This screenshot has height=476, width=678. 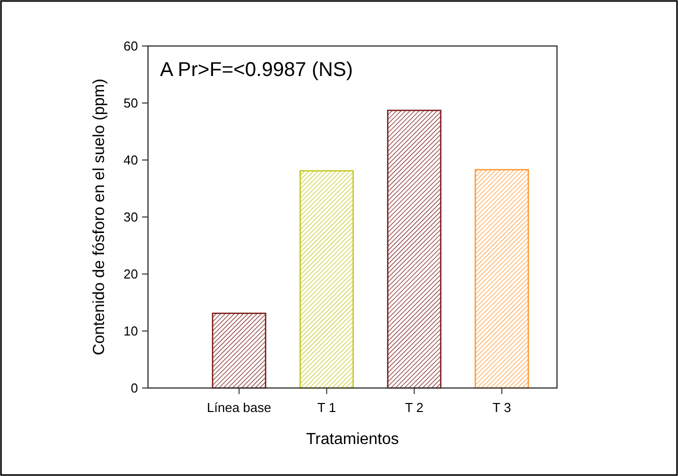 I want to click on y-tick-label: 20, so click(x=131, y=274).